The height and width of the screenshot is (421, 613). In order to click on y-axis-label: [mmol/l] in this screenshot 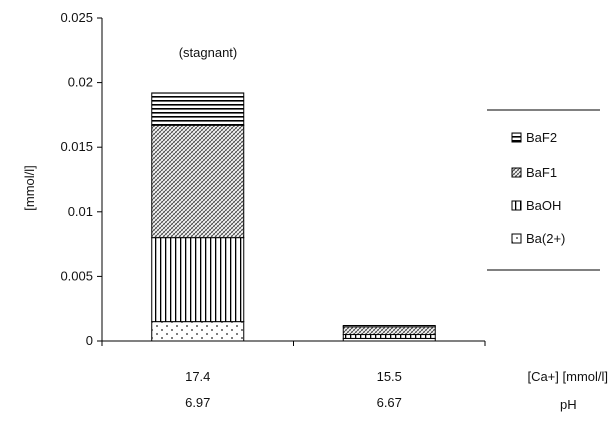, I will do `click(29, 188)`.